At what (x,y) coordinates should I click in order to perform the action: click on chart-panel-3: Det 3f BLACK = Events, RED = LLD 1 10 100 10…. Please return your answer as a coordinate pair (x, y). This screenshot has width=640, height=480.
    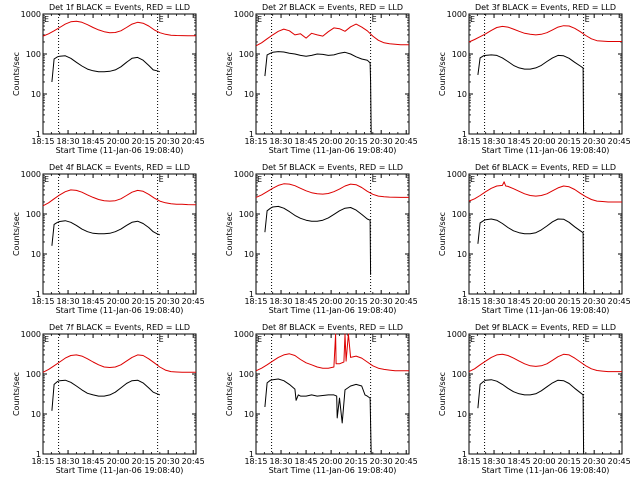
    Looking at the image, I should click on (534, 79).